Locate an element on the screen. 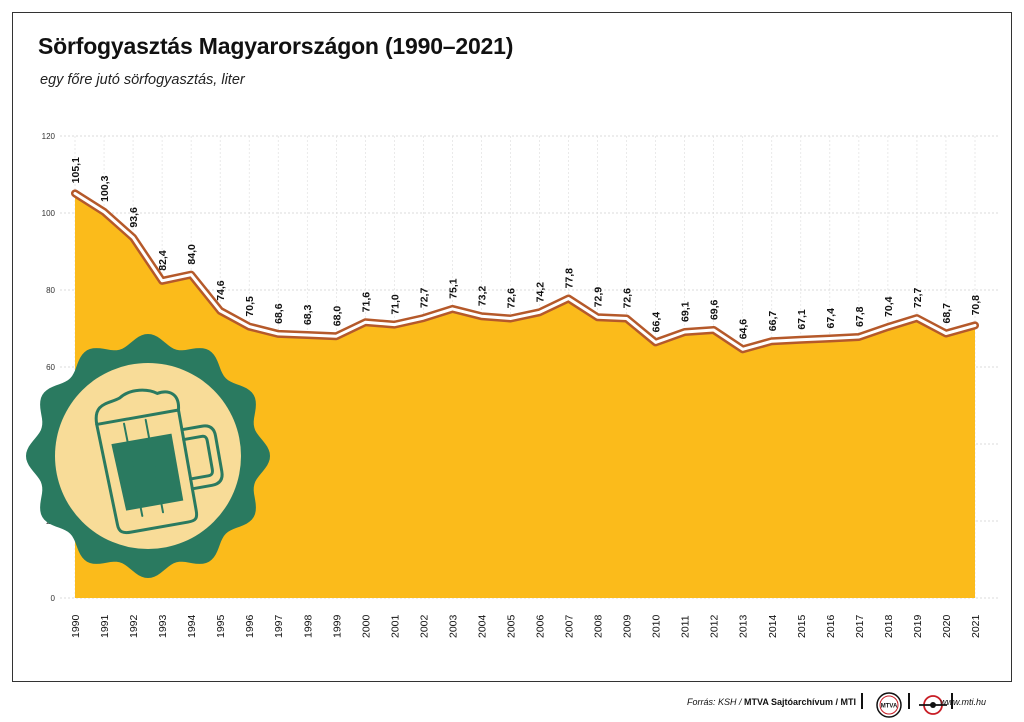 Image resolution: width=1024 pixels, height=722 pixels. x-tick-label: 2005 is located at coordinates (511, 626).